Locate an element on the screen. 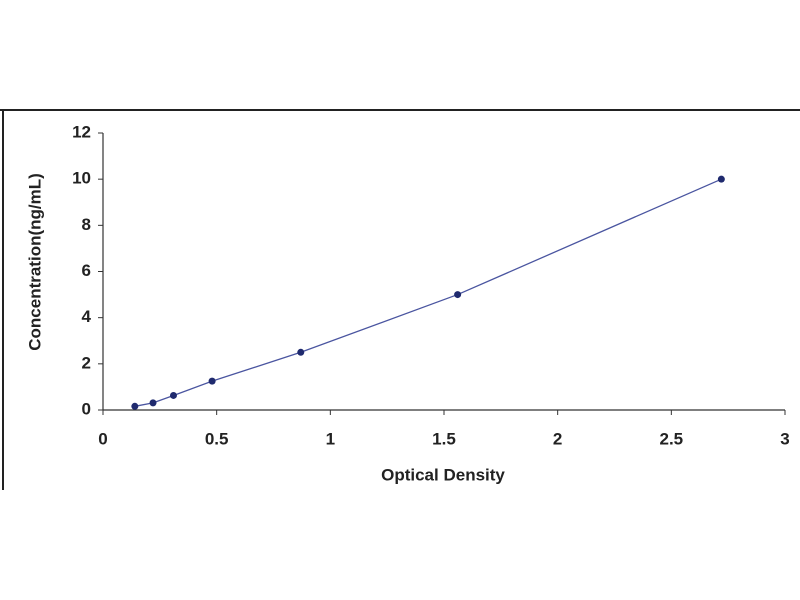 The height and width of the screenshot is (600, 800). y-tick-label: 12 is located at coordinates (81, 131).